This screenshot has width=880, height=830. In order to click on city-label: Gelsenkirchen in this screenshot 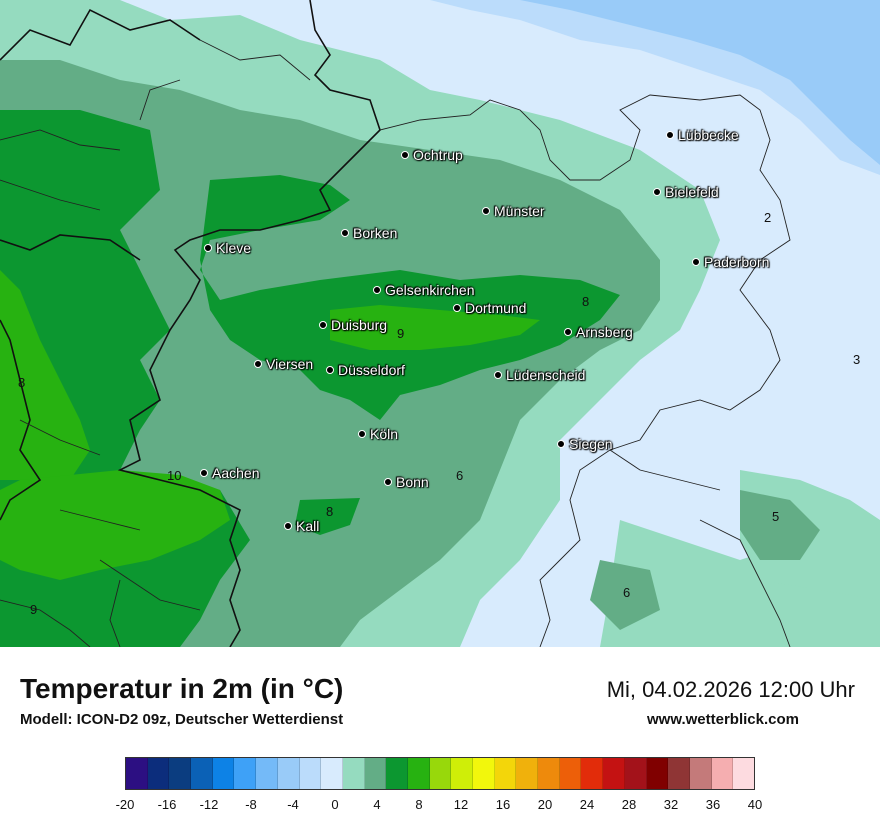, I will do `click(430, 290)`.